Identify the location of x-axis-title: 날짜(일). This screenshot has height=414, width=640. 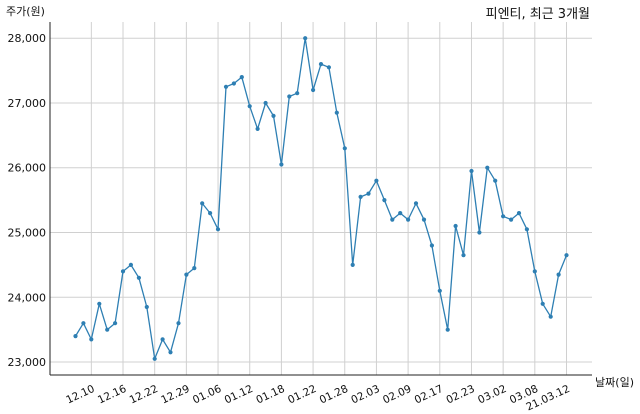
(614, 382).